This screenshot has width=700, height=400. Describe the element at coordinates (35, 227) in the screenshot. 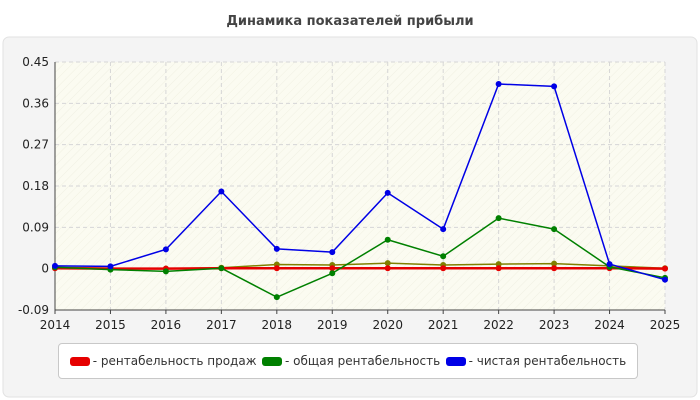

I see `y-tick-label: 0.09` at that location.